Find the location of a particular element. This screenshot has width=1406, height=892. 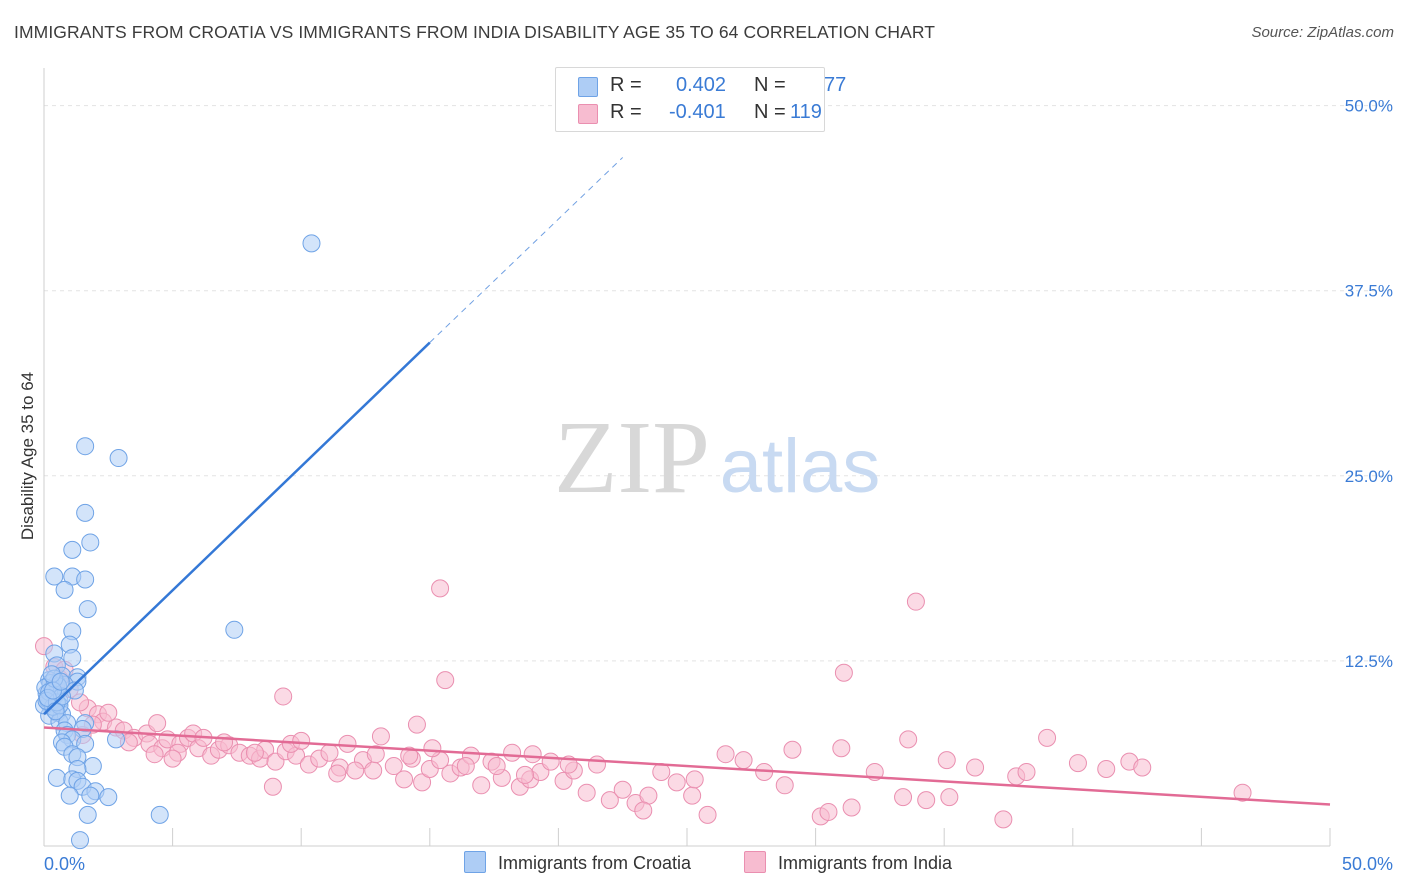

croatia-r-value: 0.402 is located at coordinates (701, 85).